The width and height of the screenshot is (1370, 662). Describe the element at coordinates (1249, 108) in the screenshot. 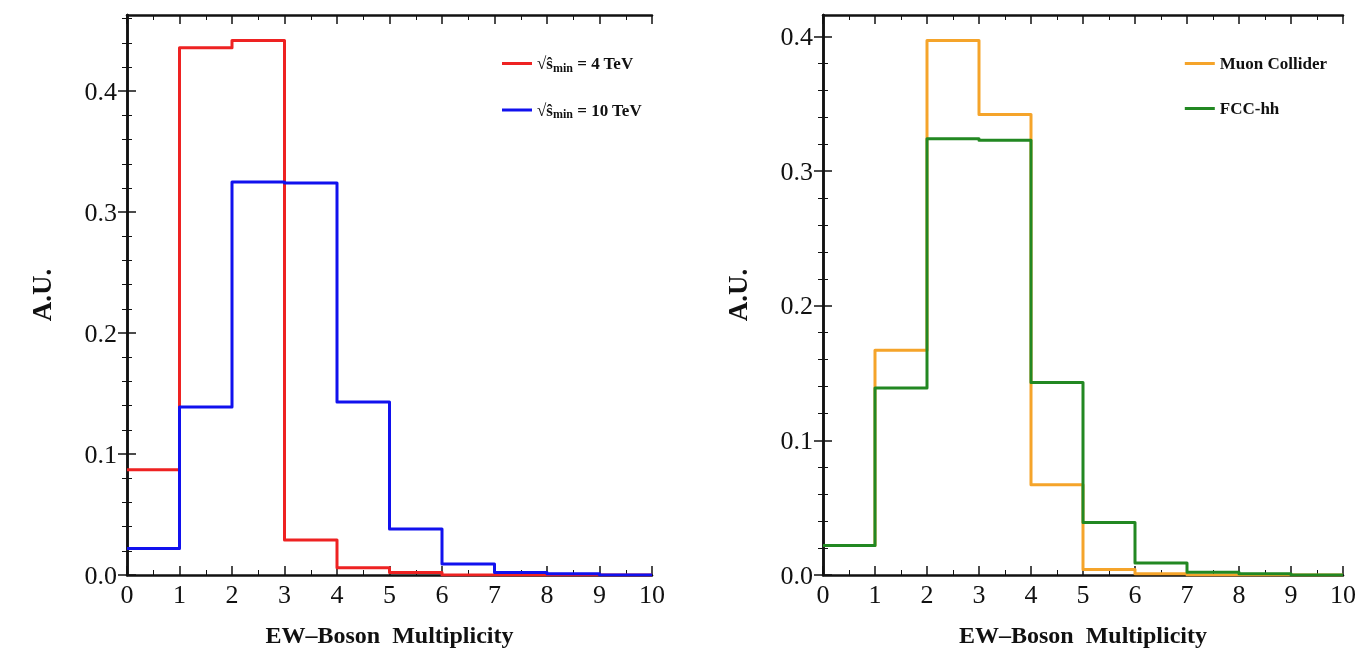

I see `legend-label: FCC-hh` at that location.